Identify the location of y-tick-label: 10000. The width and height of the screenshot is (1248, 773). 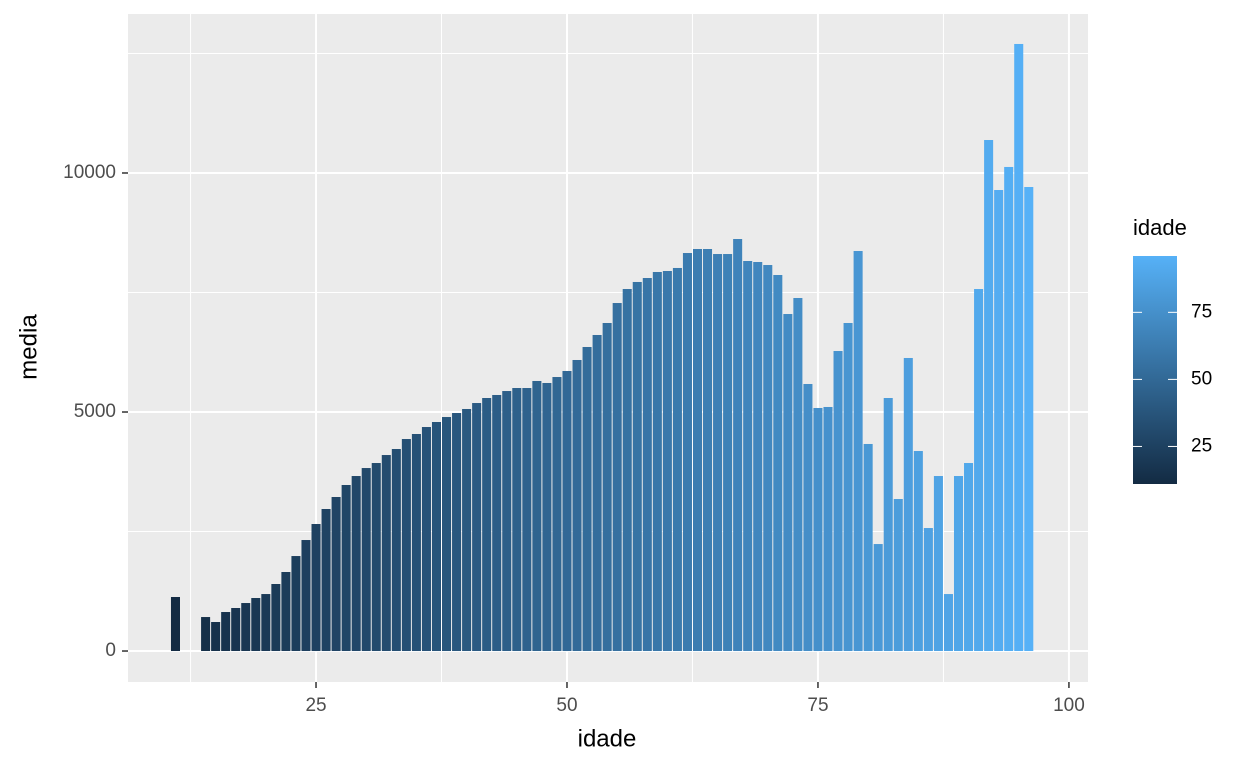
(89, 172).